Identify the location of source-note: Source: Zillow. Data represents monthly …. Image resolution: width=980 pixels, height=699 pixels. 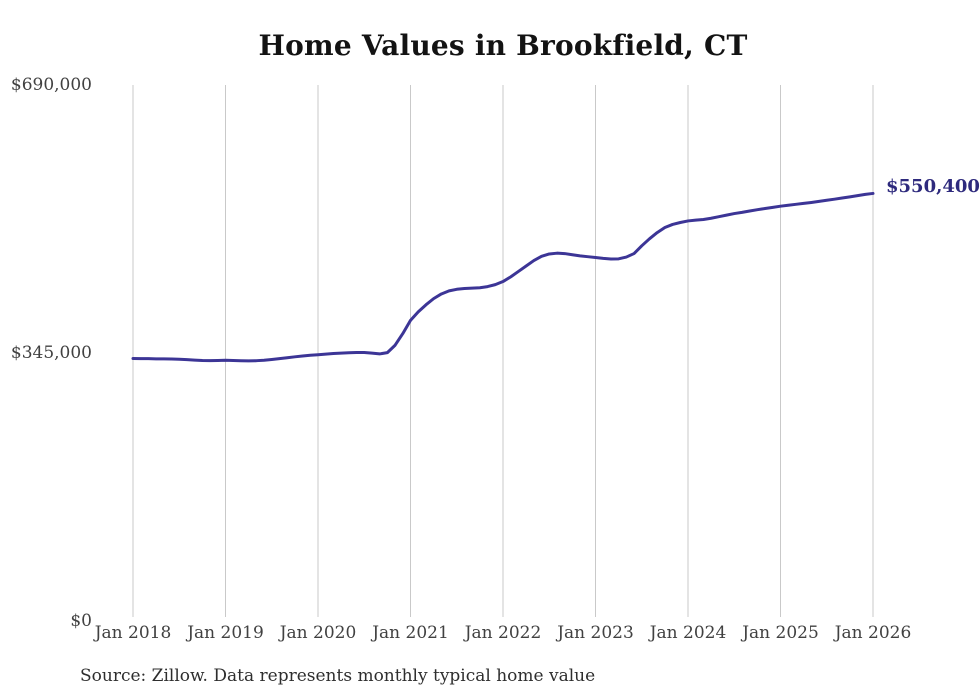
(338, 676).